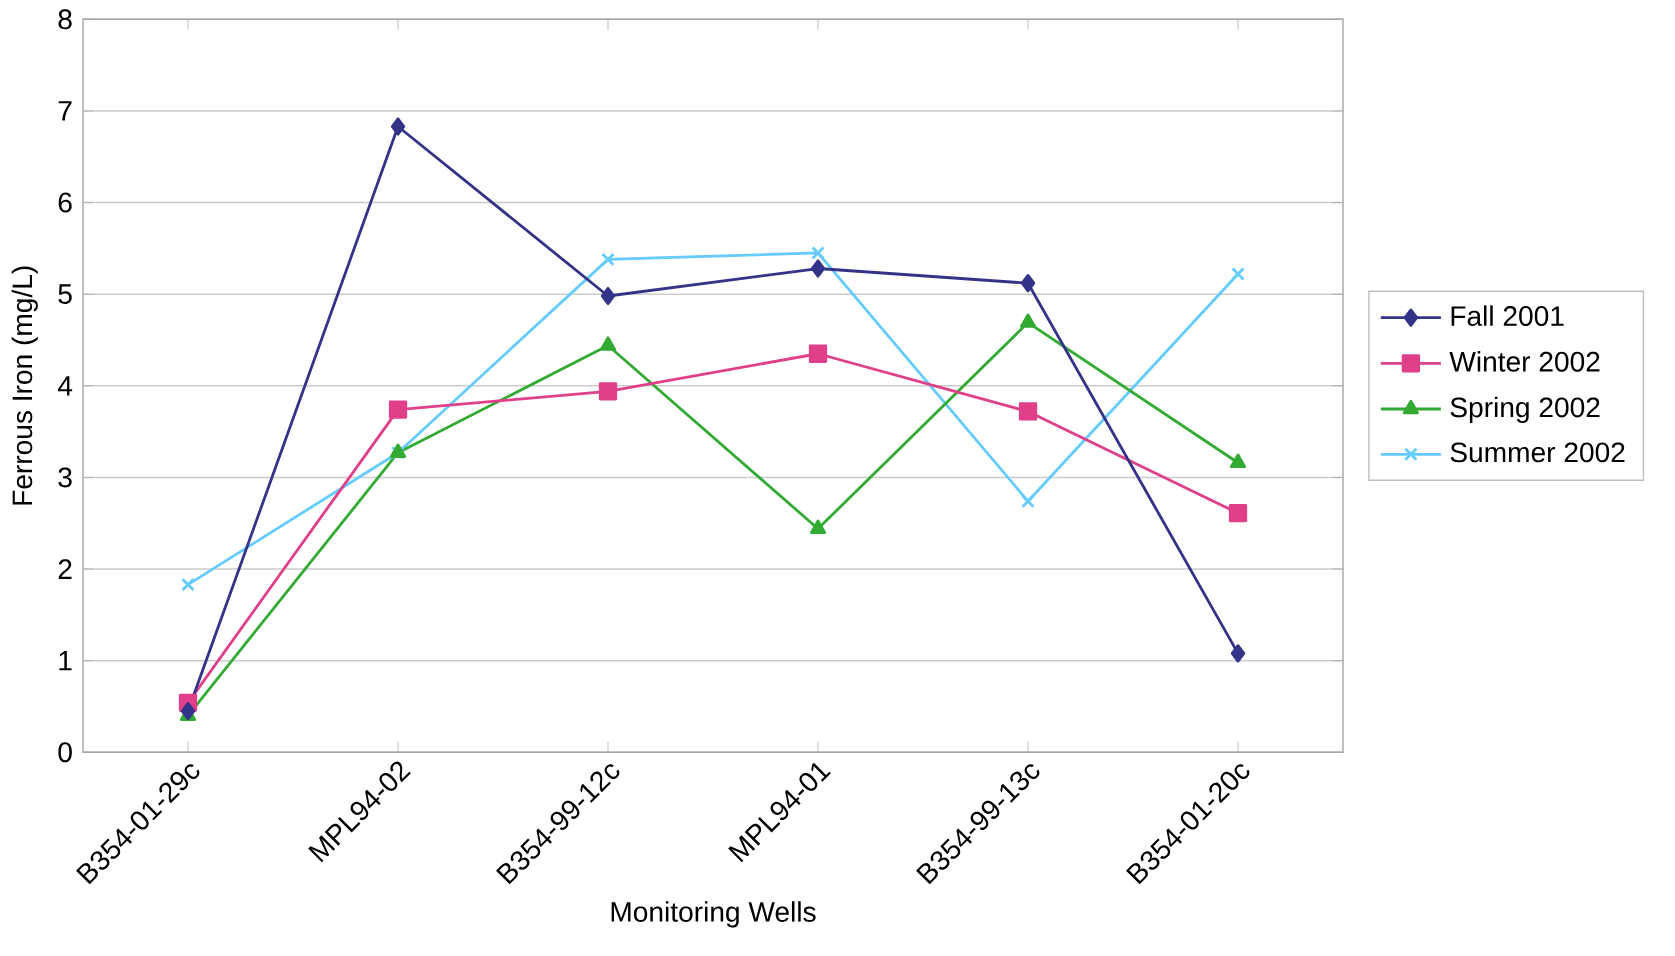  What do you see at coordinates (24, 385) in the screenshot?
I see `y-axis-title: Ferrous Iron (mg/L)` at bounding box center [24, 385].